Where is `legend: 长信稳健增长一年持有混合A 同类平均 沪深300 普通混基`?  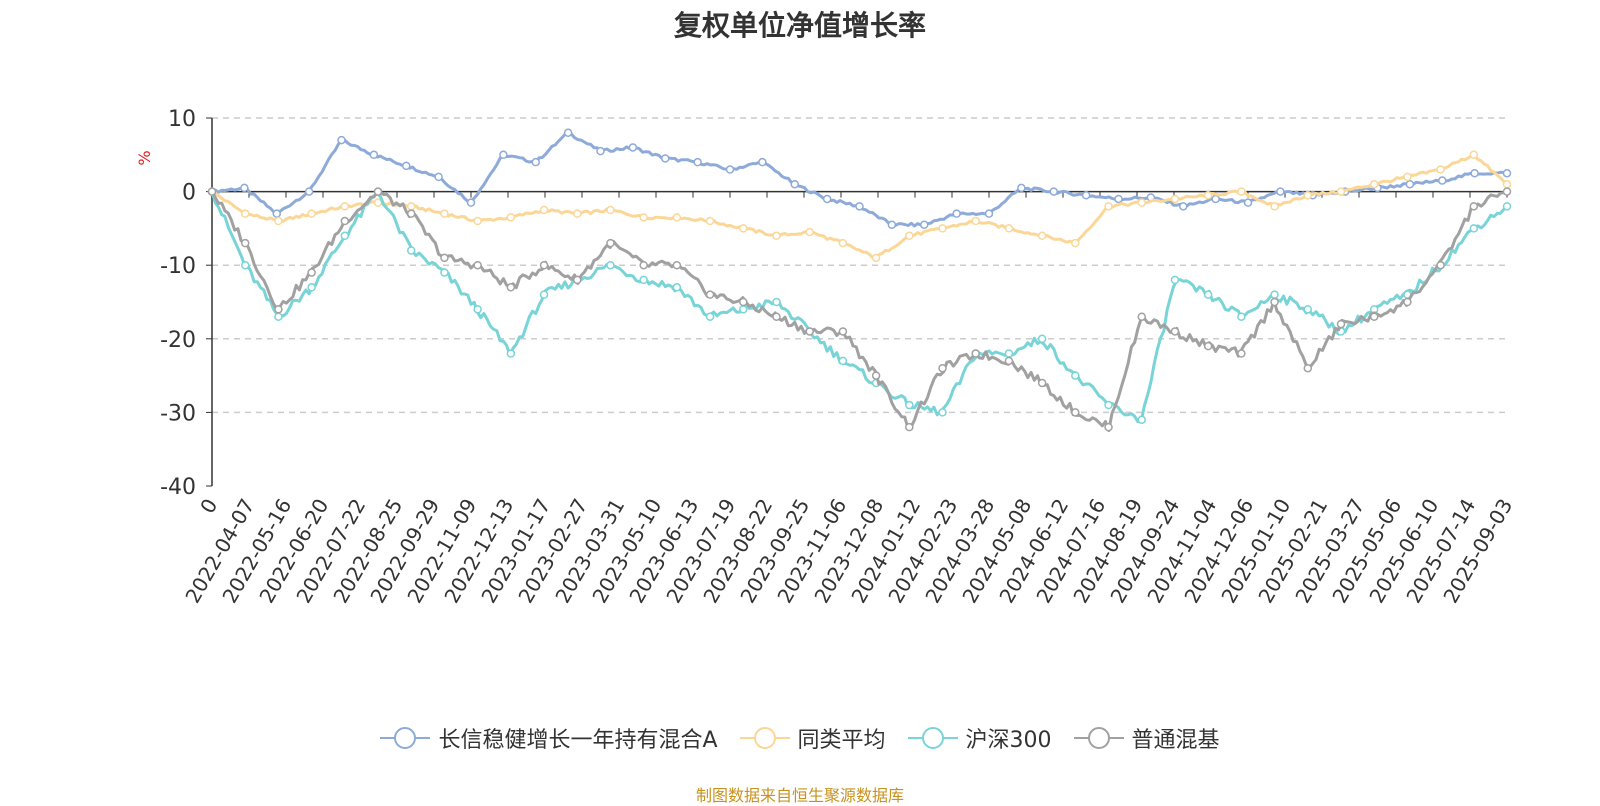 legend: 长信稳健增长一年持有混合A 同类平均 沪深300 普通混基 is located at coordinates (800, 738).